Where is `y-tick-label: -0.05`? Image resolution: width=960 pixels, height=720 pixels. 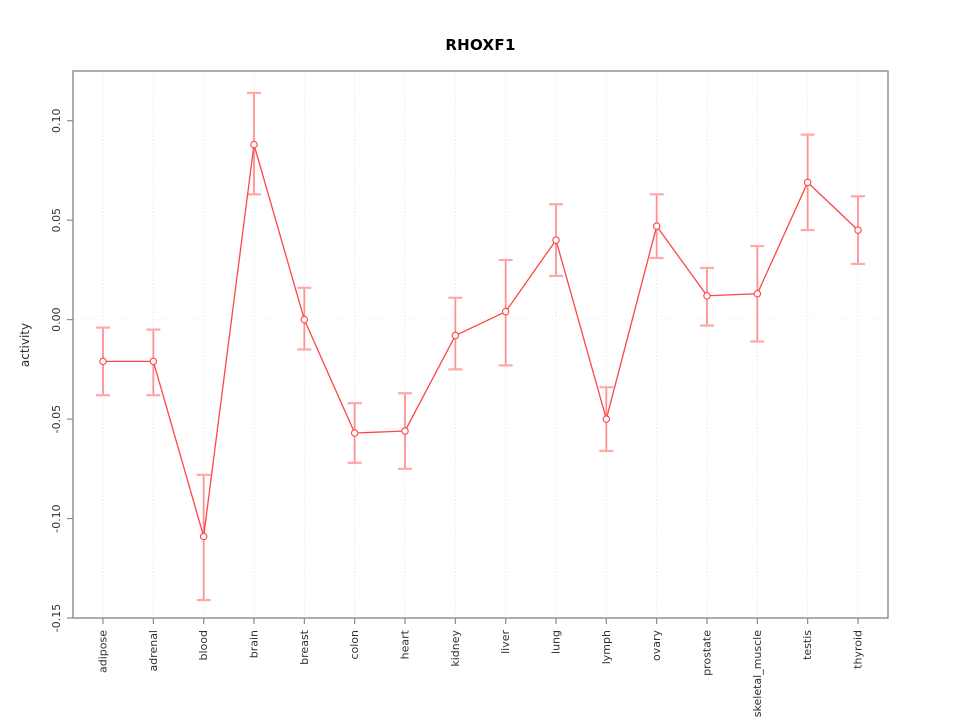
y-tick-label: -0.05 is located at coordinates (56, 419).